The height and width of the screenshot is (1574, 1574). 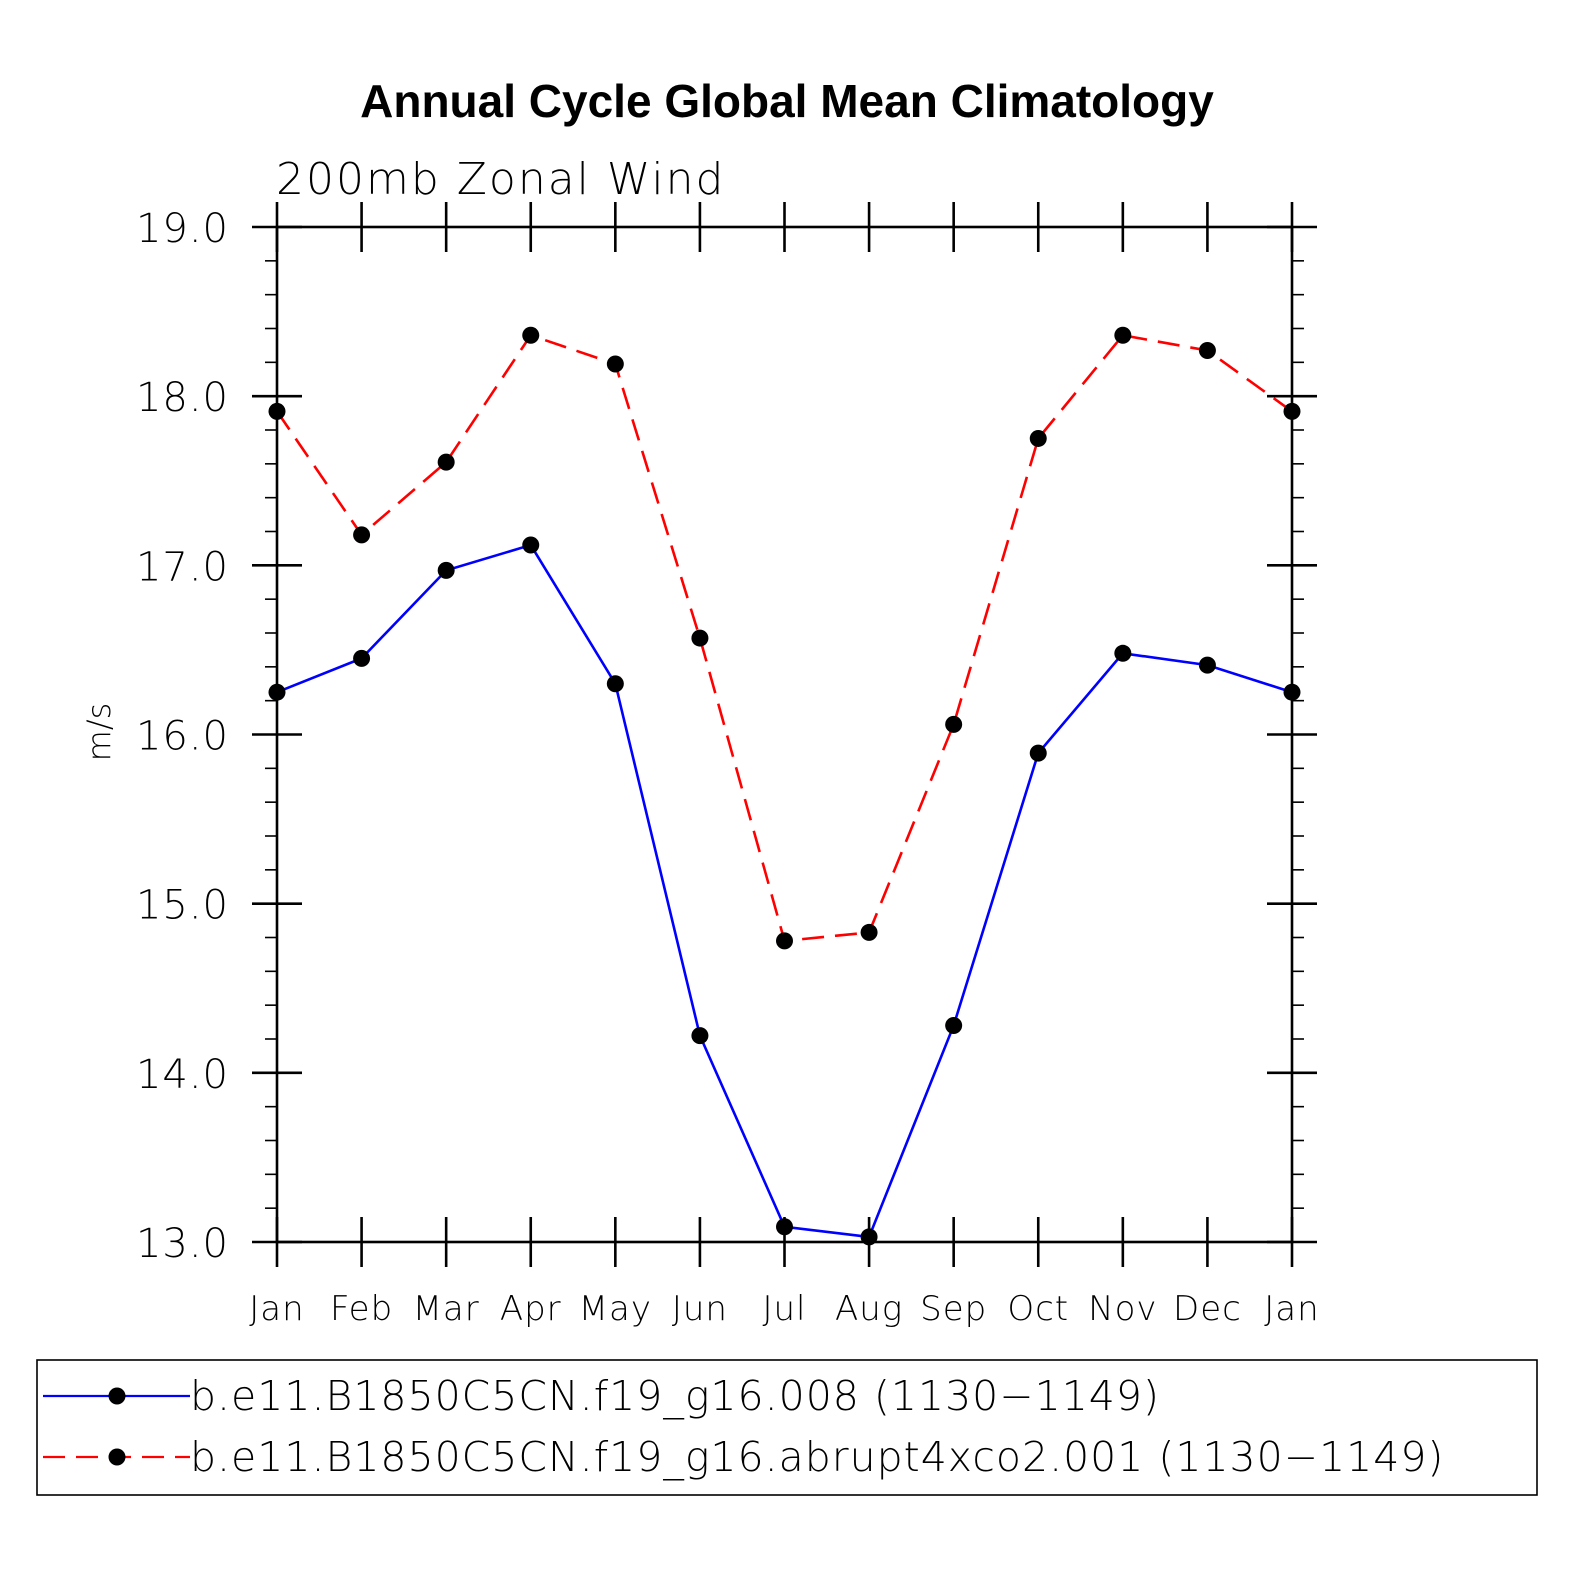 I want to click on y-tick-labels: 13.0 14.0 15.0 16.0 17.0 18.0 19.0, so click(x=182, y=736).